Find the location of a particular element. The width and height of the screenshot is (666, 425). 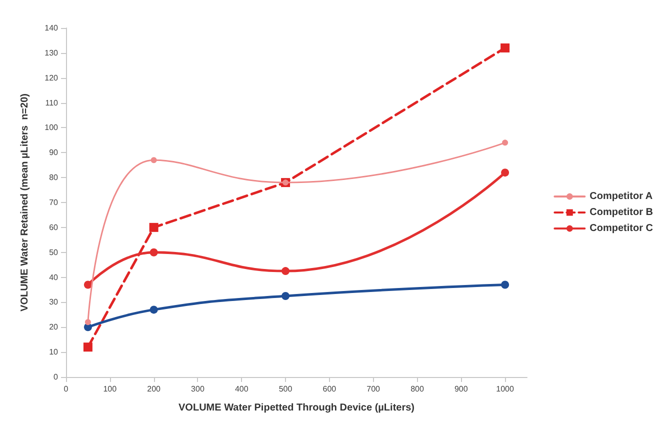

x-tick-label: 400 is located at coordinates (241, 389).